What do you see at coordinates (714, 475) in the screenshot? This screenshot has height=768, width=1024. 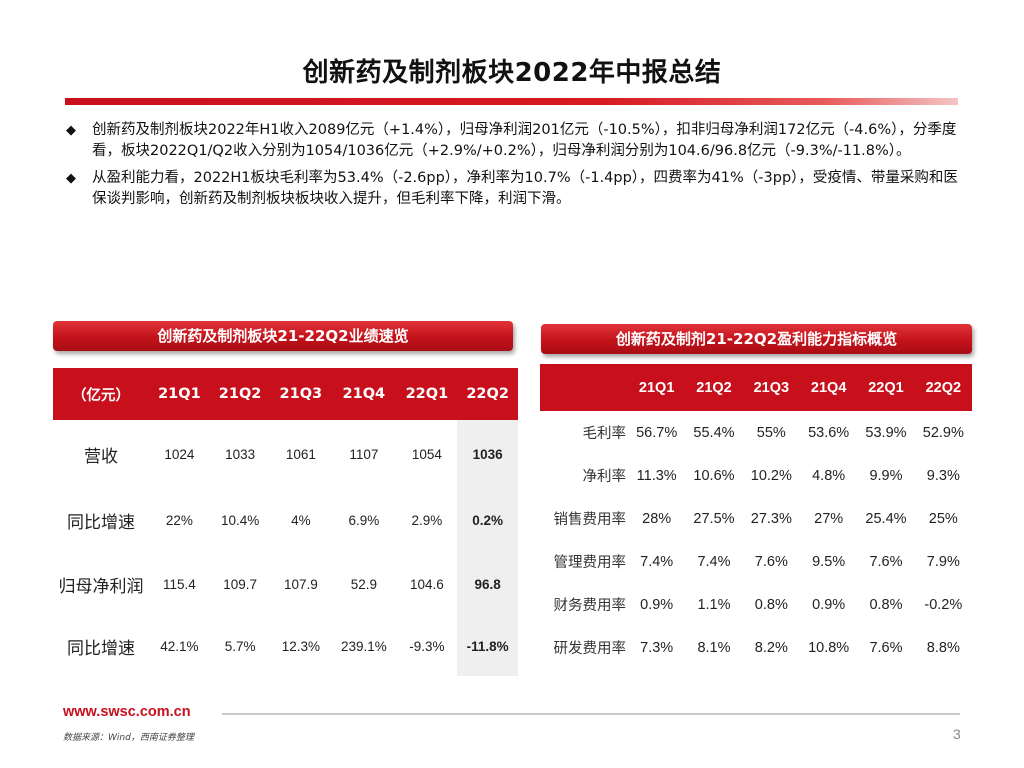 I see `table-cell: 10.6%` at bounding box center [714, 475].